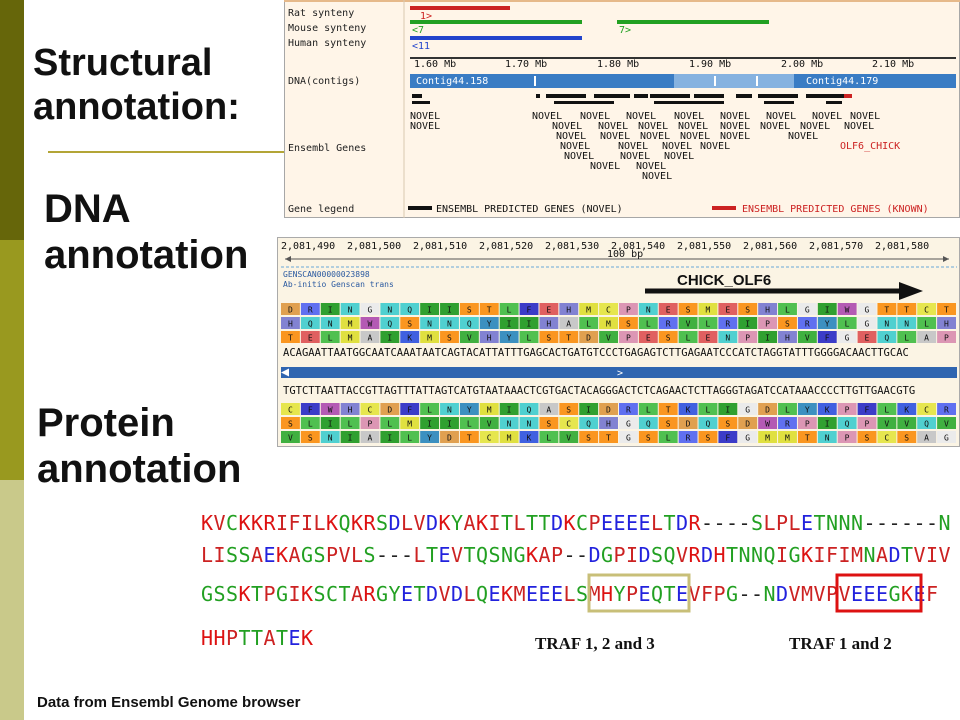 Image resolution: width=960 pixels, height=720 pixels. I want to click on amino-acid-letter: F, so click(409, 410).